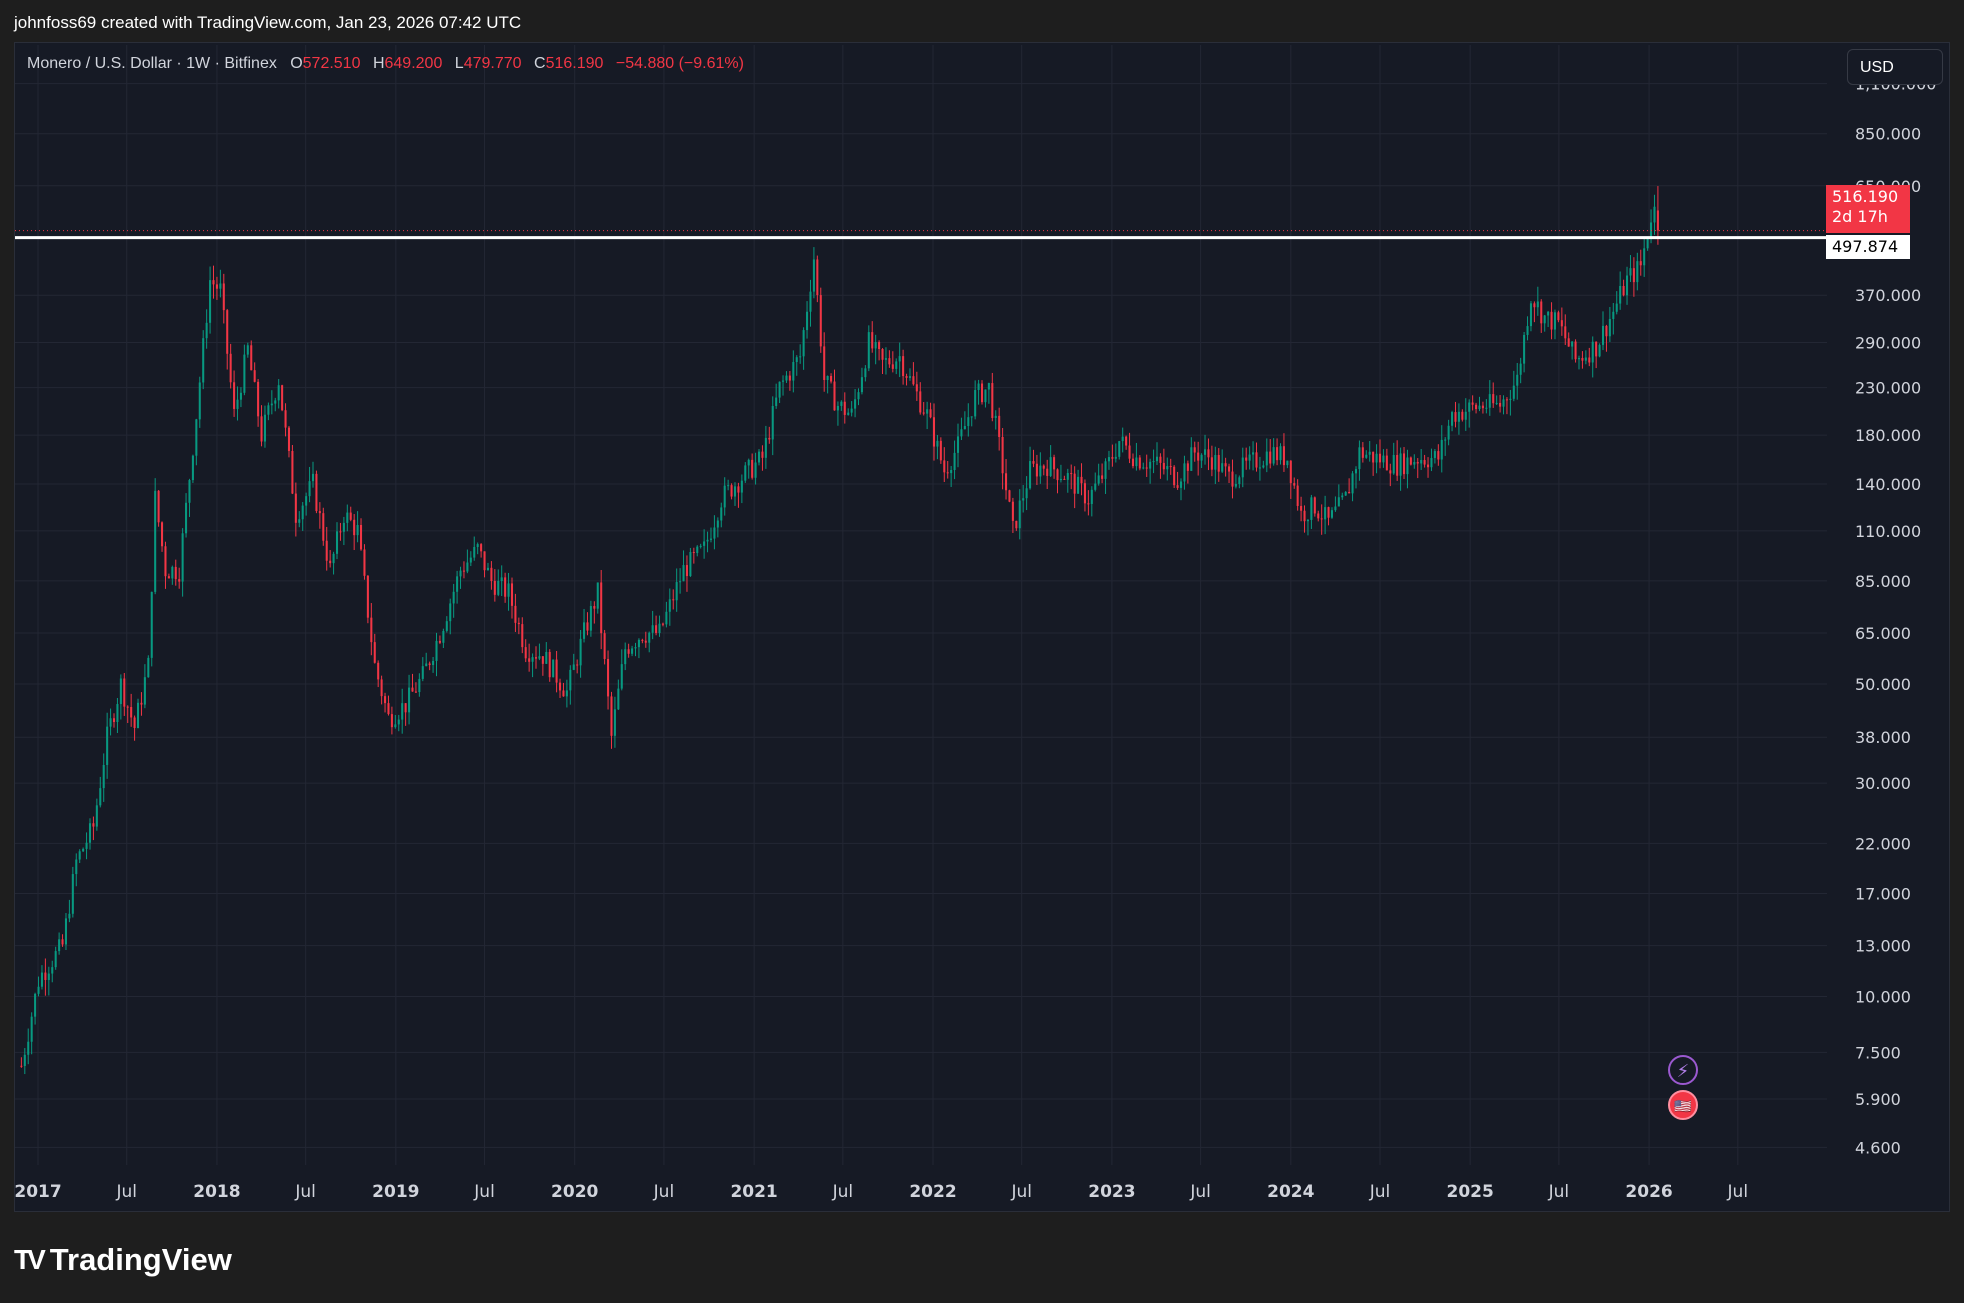 This screenshot has height=1303, width=1964. What do you see at coordinates (1888, 484) in the screenshot?
I see `y-tick-label: 140.000` at bounding box center [1888, 484].